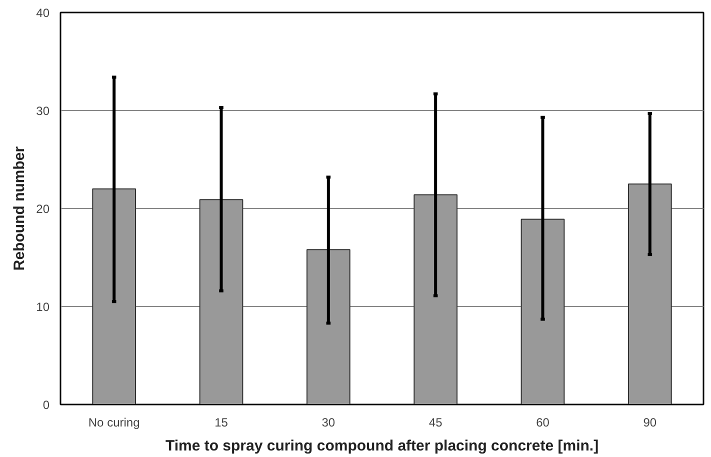  What do you see at coordinates (435, 423) in the screenshot?
I see `x-tick-label: 45` at bounding box center [435, 423].